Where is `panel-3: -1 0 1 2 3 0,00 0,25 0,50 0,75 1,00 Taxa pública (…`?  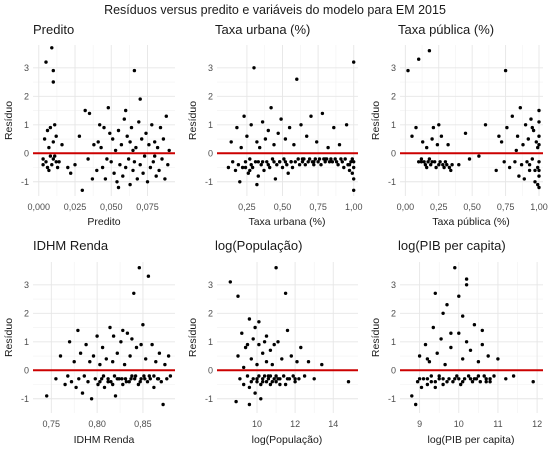
panel-3: -1 0 1 2 3 0,00 0,25 0,50 0,75 1,00 Taxa pública (… is located at coordinates (459, 125).